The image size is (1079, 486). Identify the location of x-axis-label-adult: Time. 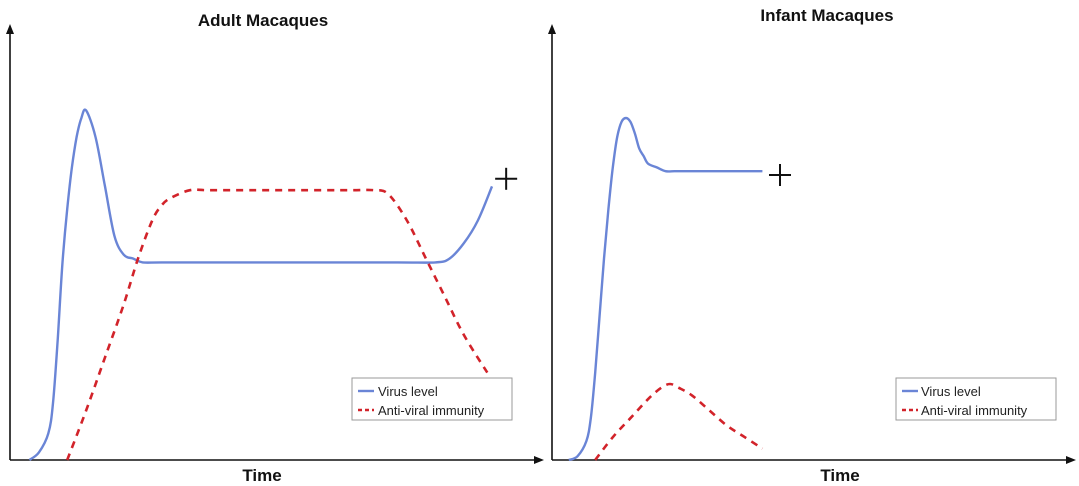
(261, 475).